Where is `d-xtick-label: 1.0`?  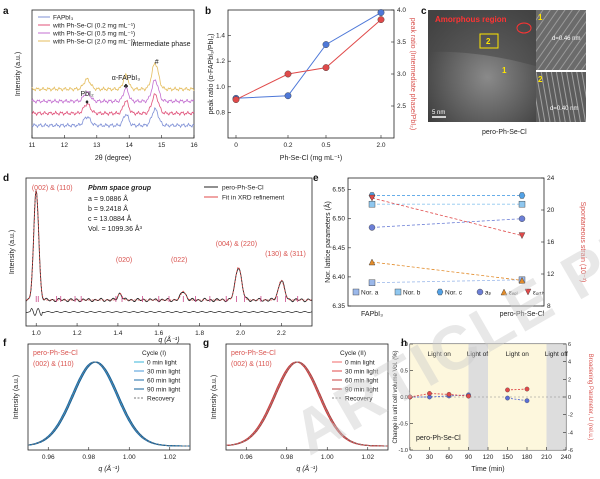 d-xtick-label: 1.0 is located at coordinates (36, 333).